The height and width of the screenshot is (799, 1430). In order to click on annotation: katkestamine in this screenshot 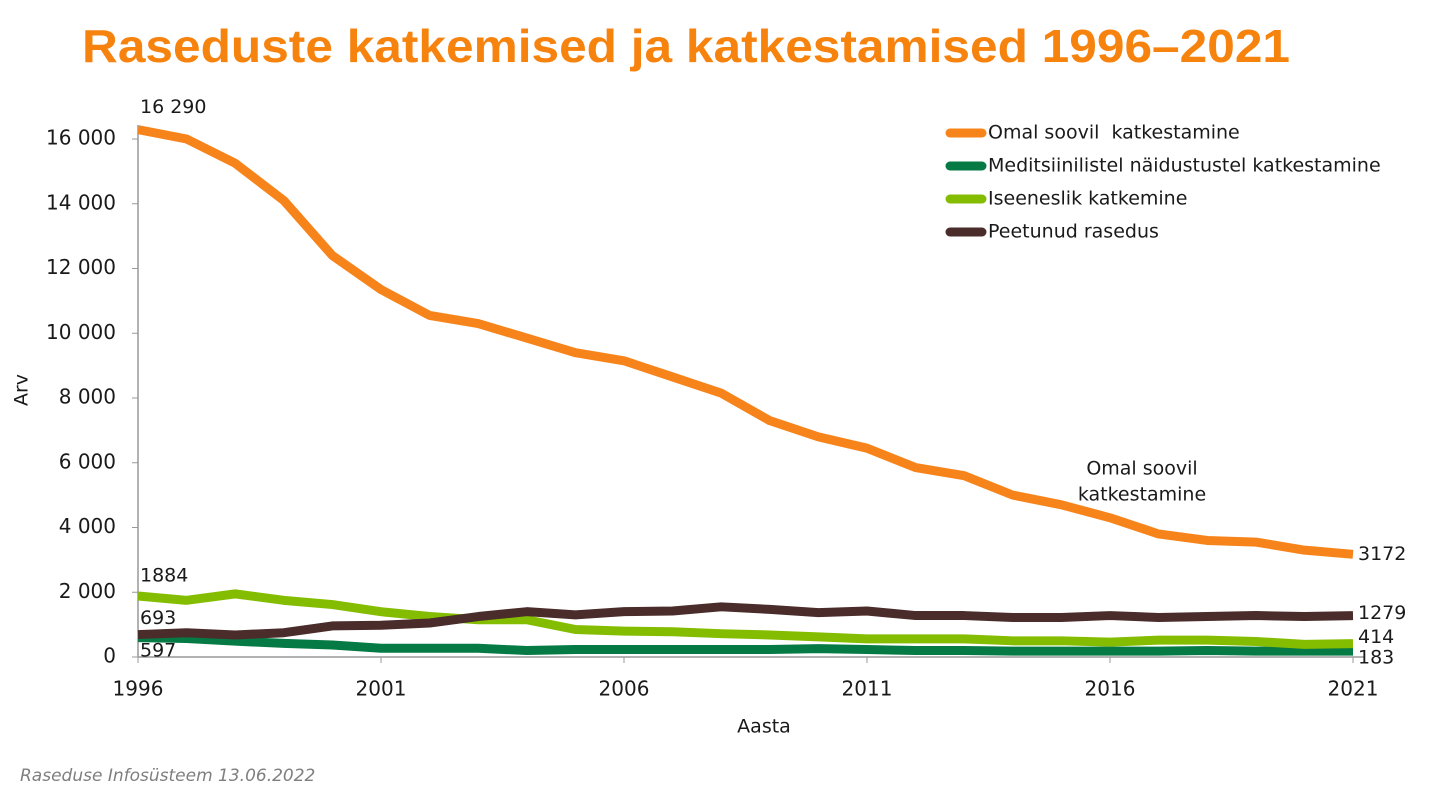, I will do `click(1142, 495)`.